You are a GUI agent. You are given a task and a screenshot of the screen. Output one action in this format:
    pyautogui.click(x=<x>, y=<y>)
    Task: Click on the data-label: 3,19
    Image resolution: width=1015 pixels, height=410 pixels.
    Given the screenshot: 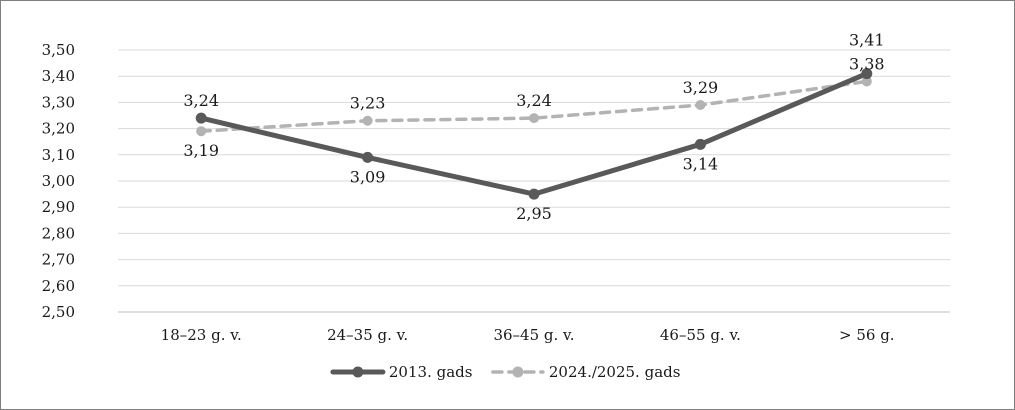 What is the action you would take?
    pyautogui.click(x=201, y=150)
    